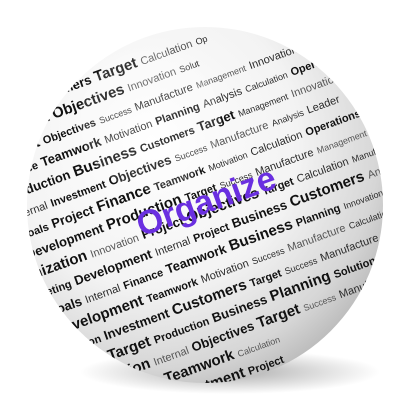 The height and width of the screenshot is (400, 400). I want to click on word: Qu, so click(348, 74).